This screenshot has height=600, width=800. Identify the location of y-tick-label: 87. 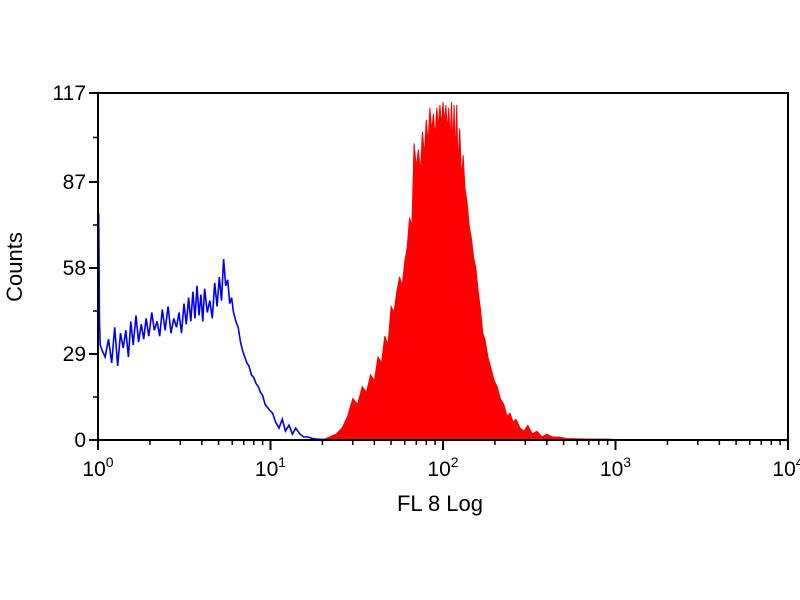
(74, 182).